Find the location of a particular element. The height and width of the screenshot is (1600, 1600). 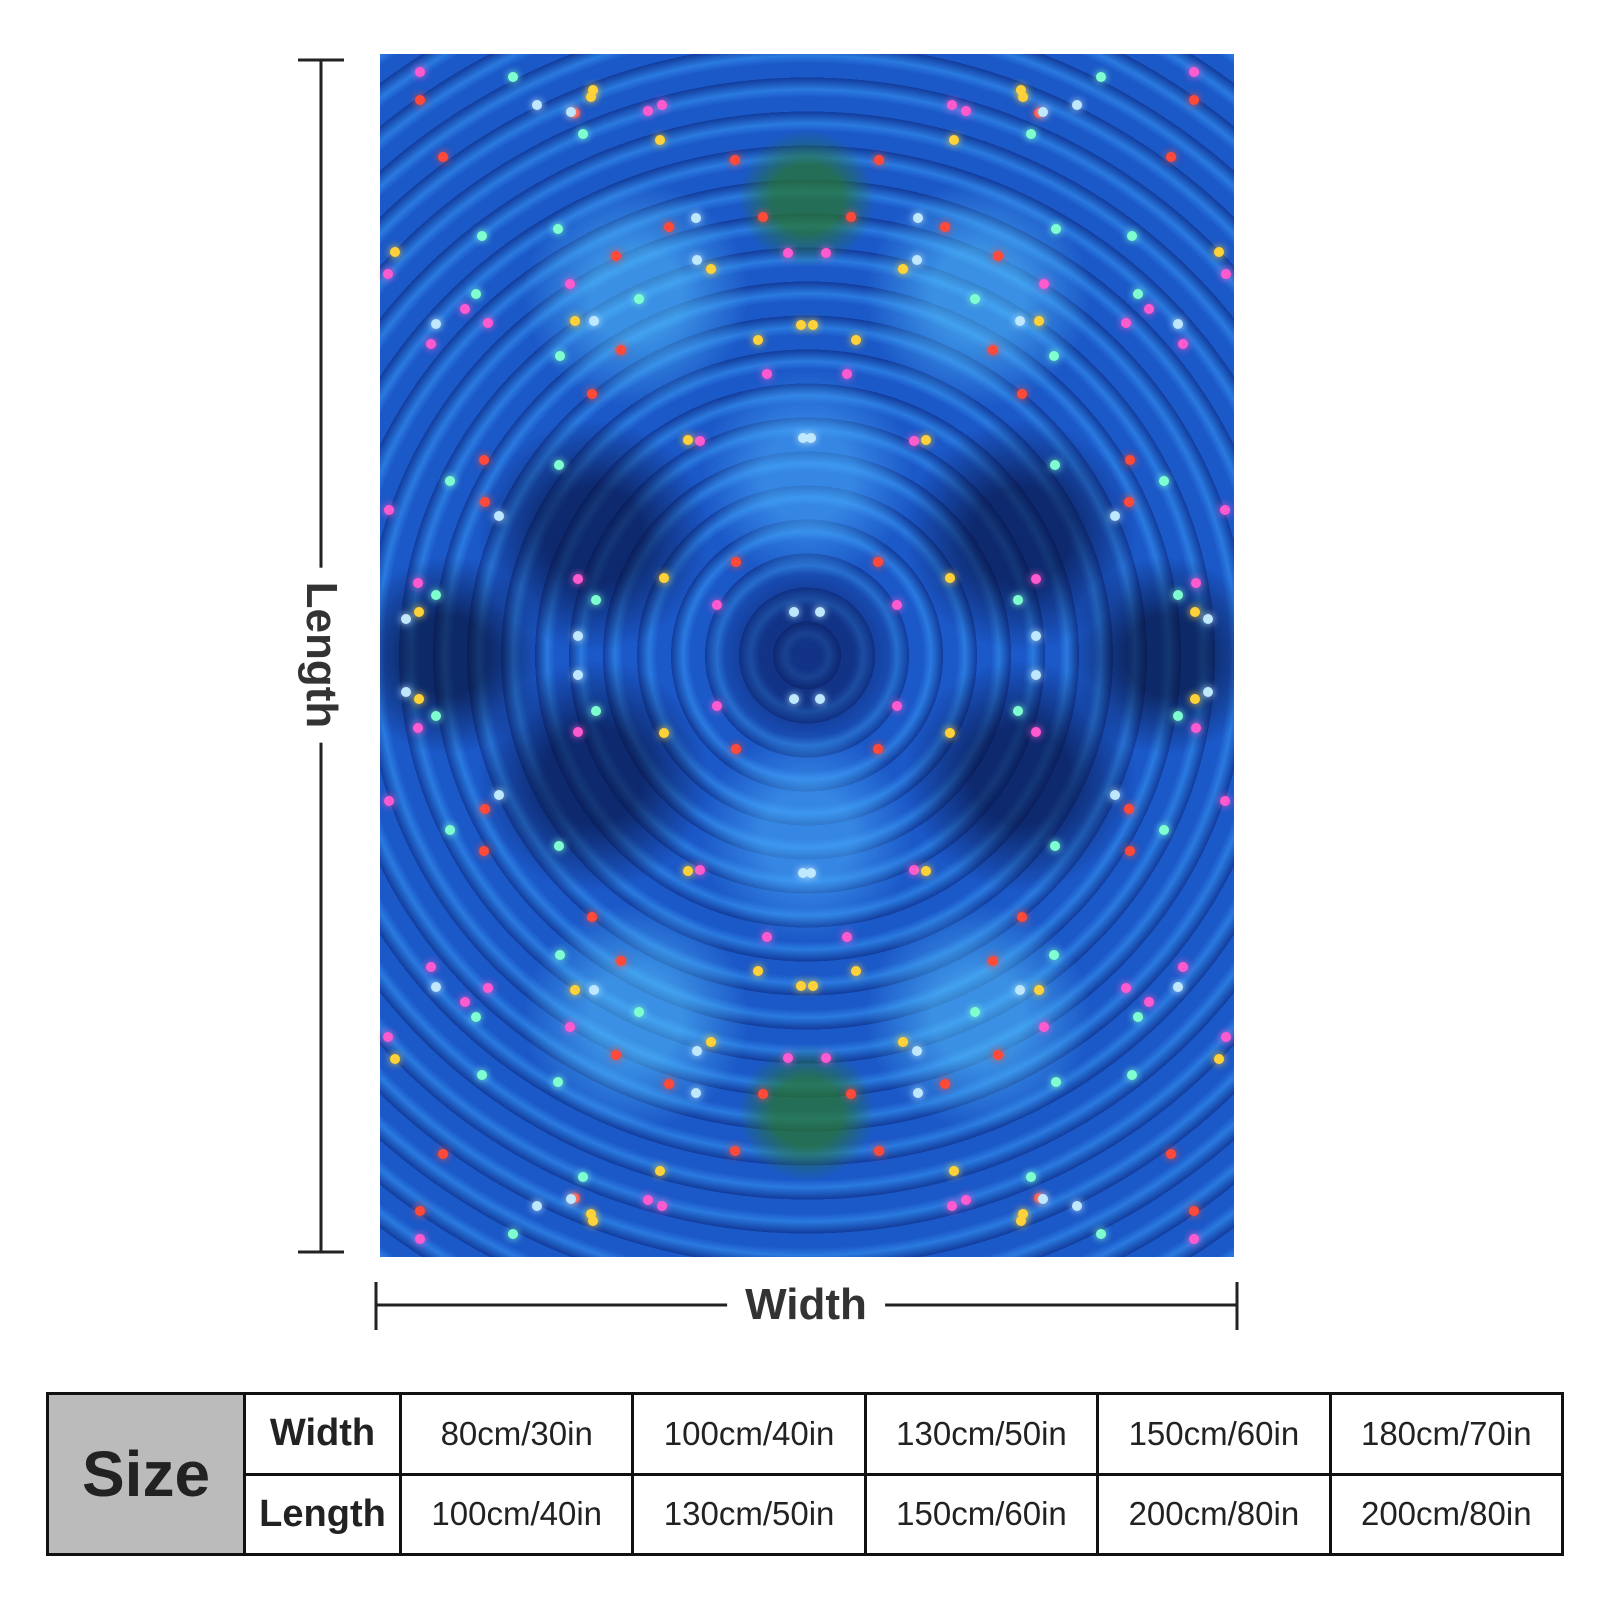

cell: 200cm/80in is located at coordinates (1446, 1514).